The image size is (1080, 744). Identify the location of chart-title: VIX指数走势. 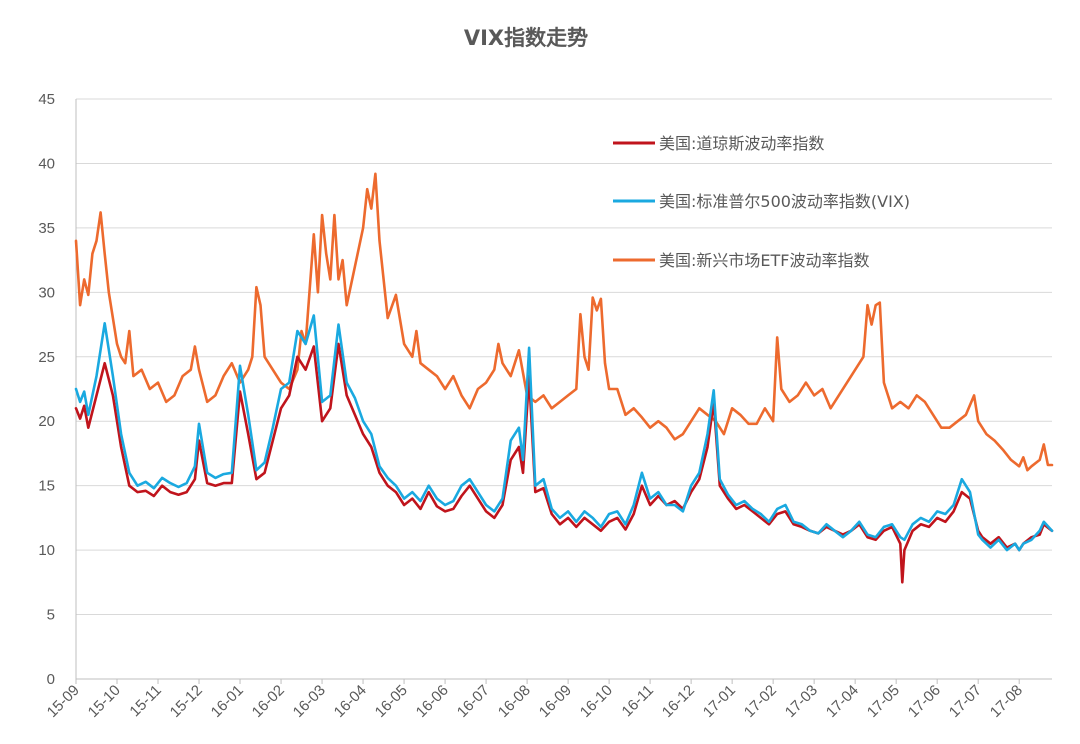
(526, 38).